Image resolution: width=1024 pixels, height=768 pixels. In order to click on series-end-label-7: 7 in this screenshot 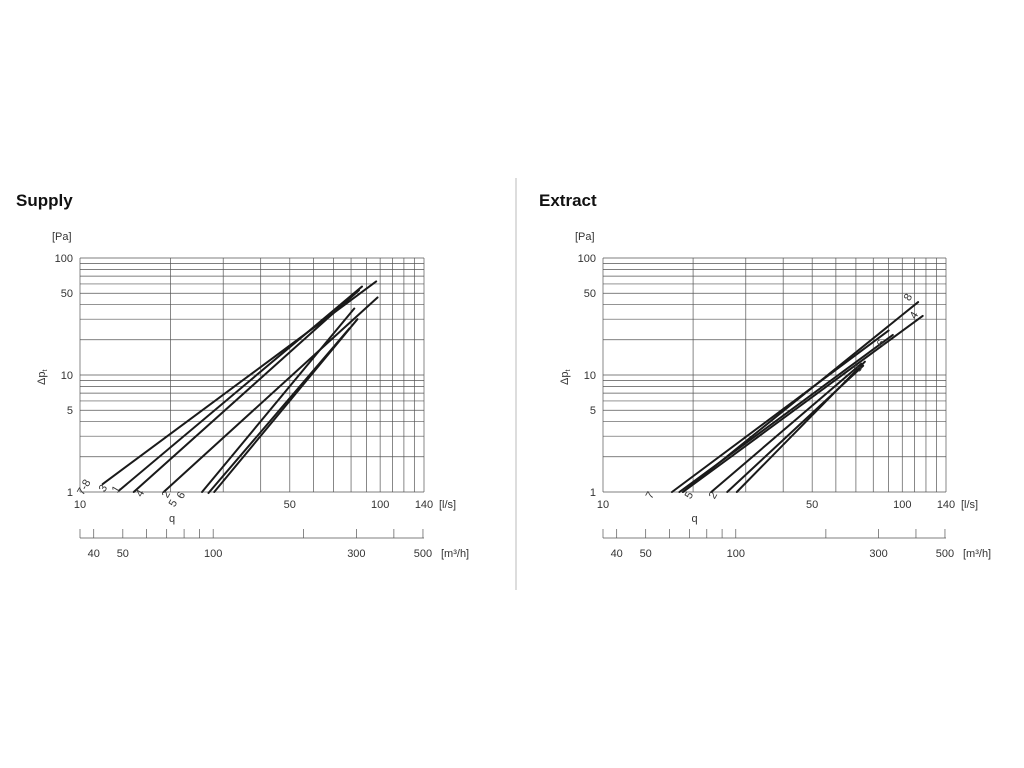, I will do `click(650, 495)`.